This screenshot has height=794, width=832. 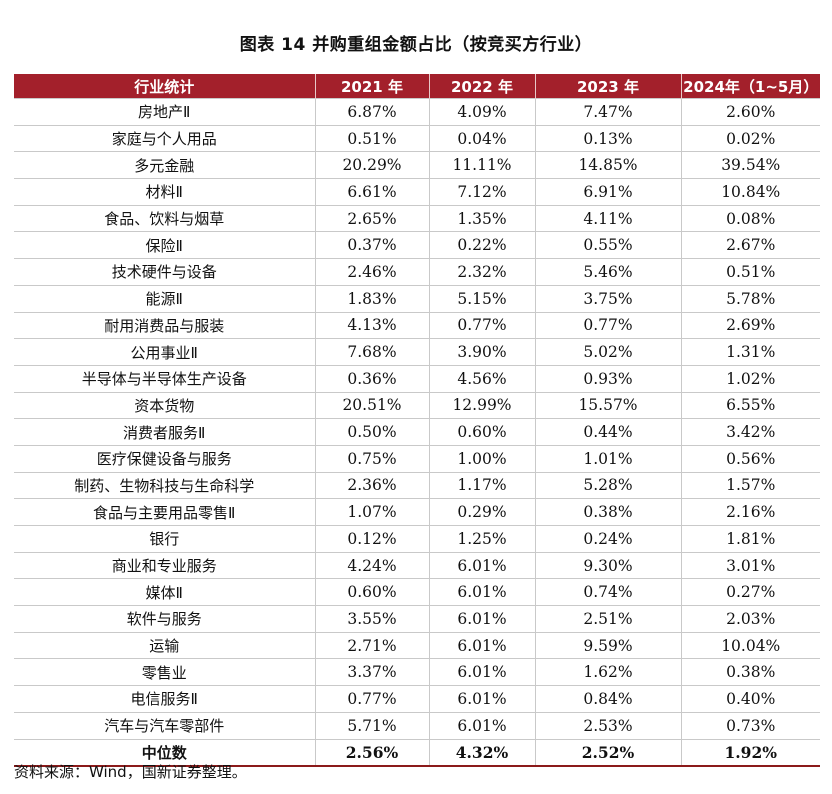 I want to click on table-row: 制药、生物科技与生命科学 2.36% 1.17% 5.28% 1.57%, so click(x=417, y=485).